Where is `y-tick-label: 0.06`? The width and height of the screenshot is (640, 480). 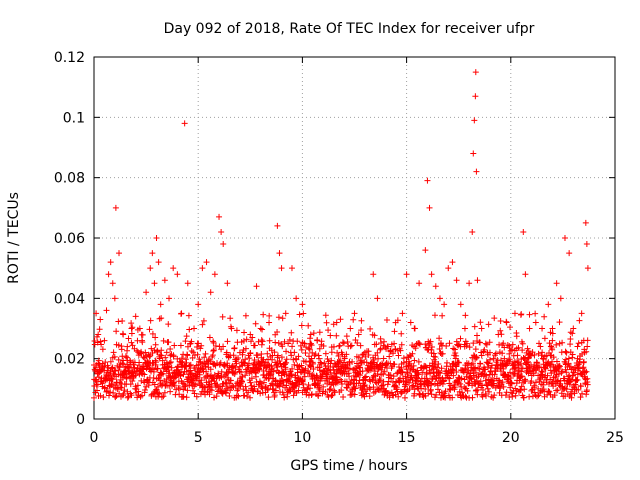
y-tick-label: 0.06 is located at coordinates (69, 239).